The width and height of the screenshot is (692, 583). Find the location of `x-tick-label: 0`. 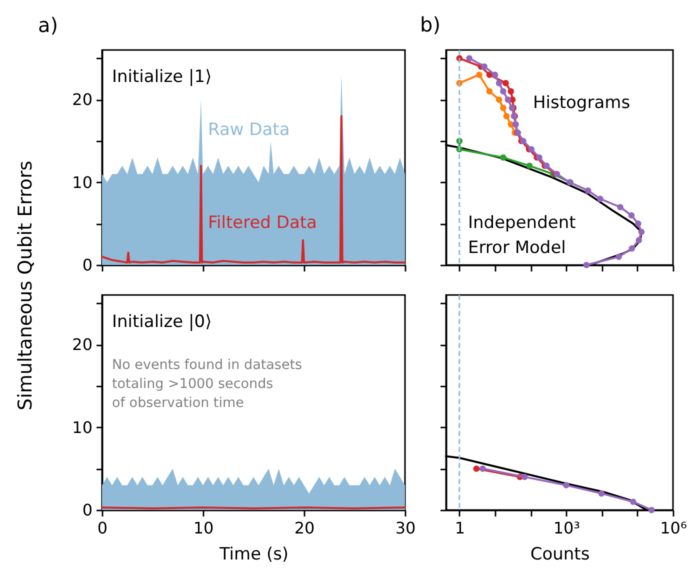

x-tick-label: 0 is located at coordinates (102, 528).